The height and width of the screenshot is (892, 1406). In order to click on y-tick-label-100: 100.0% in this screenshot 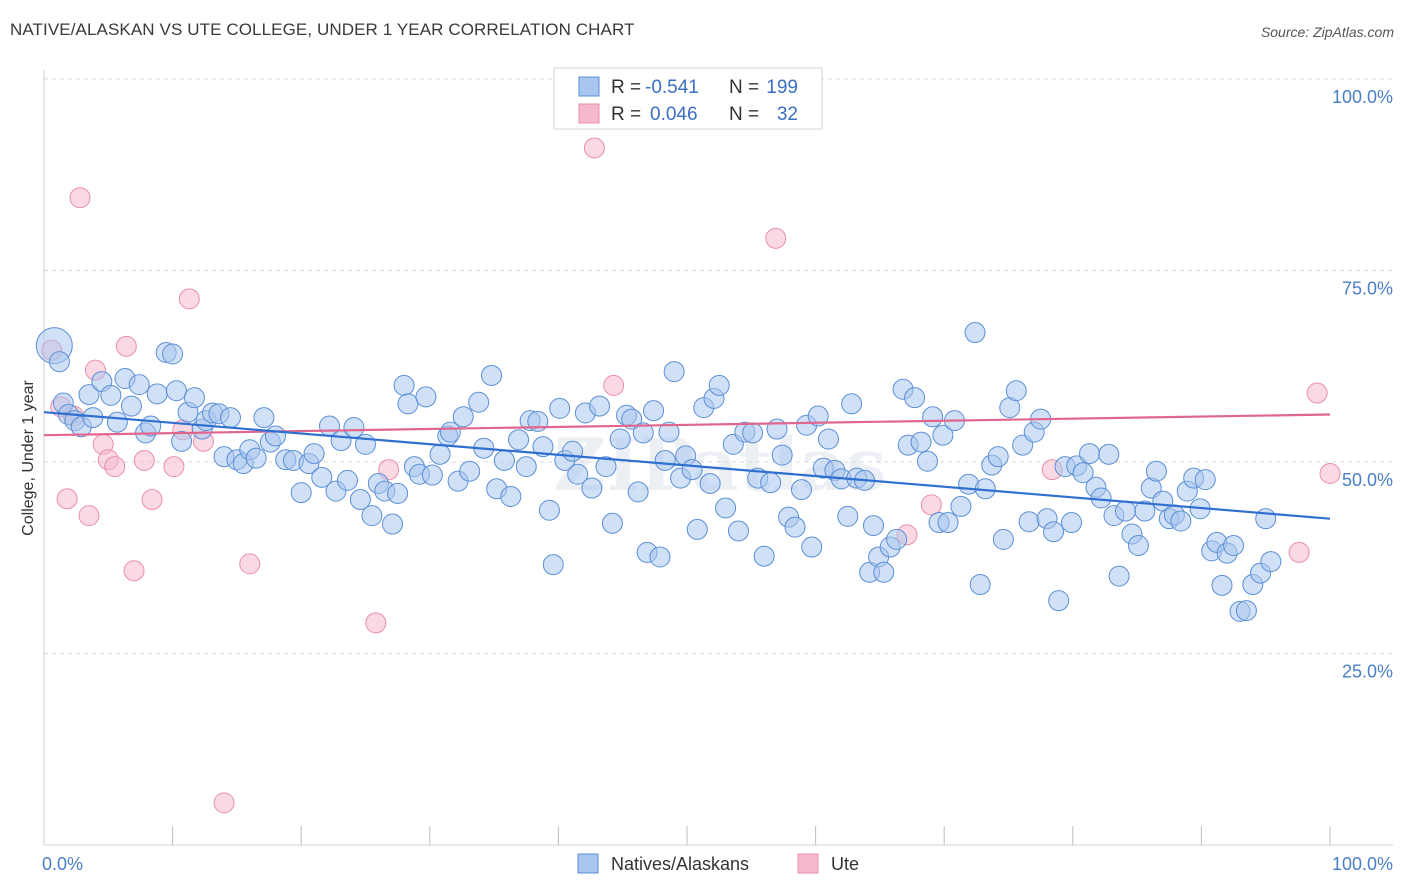, I will do `click(1362, 97)`.